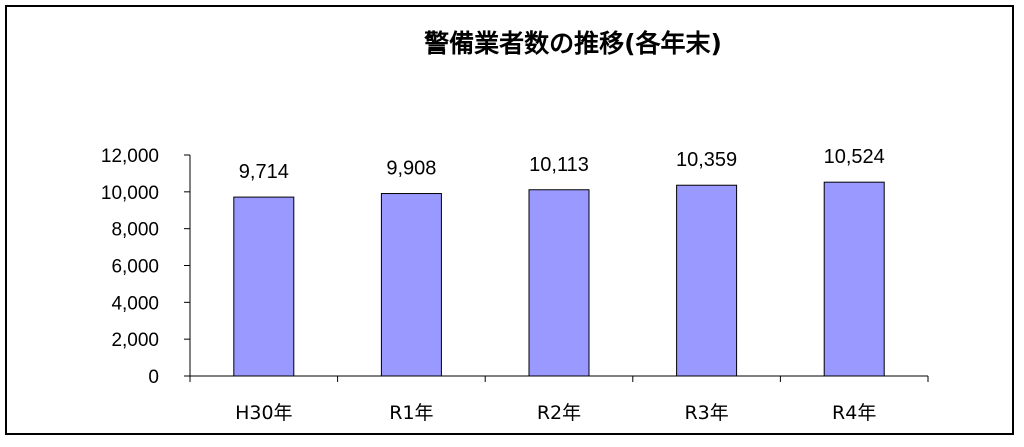 Image resolution: width=1024 pixels, height=447 pixels. Describe the element at coordinates (263, 413) in the screenshot. I see `x-tick-label: H30年` at that location.